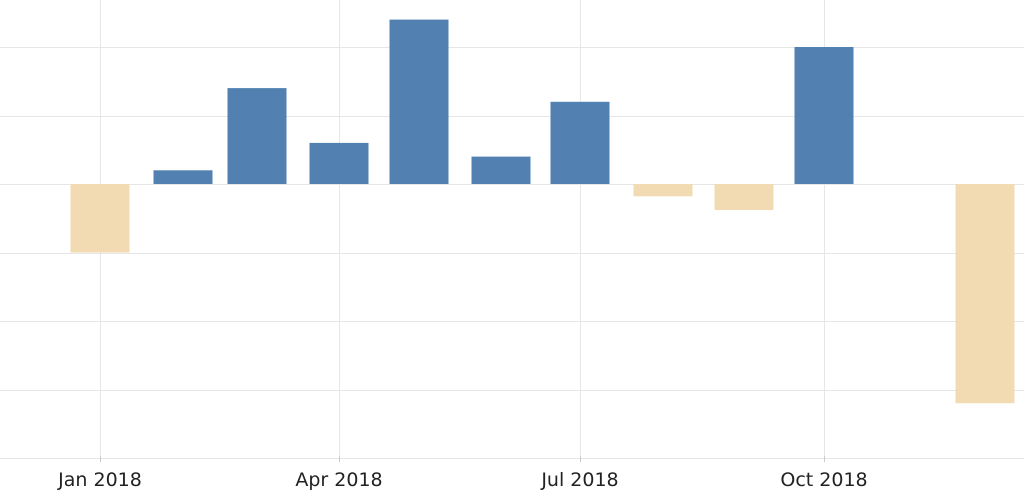 This screenshot has height=497, width=1024. I want to click on bar-feb-2018, so click(183, 177).